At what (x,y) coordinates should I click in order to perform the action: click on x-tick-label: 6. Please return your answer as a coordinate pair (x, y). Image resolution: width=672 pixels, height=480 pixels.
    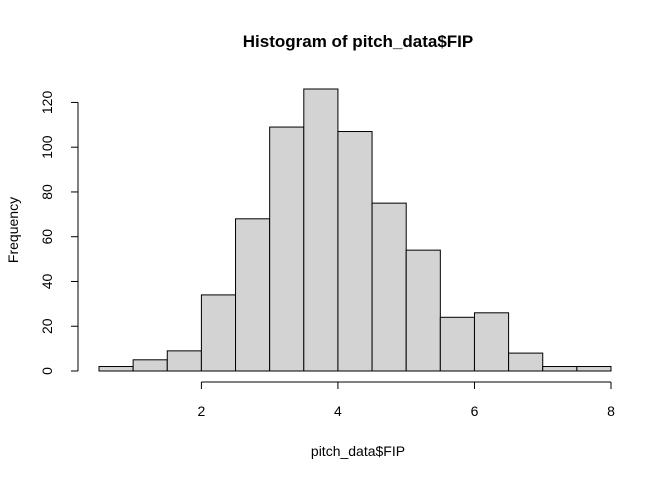
    Looking at the image, I should click on (475, 411).